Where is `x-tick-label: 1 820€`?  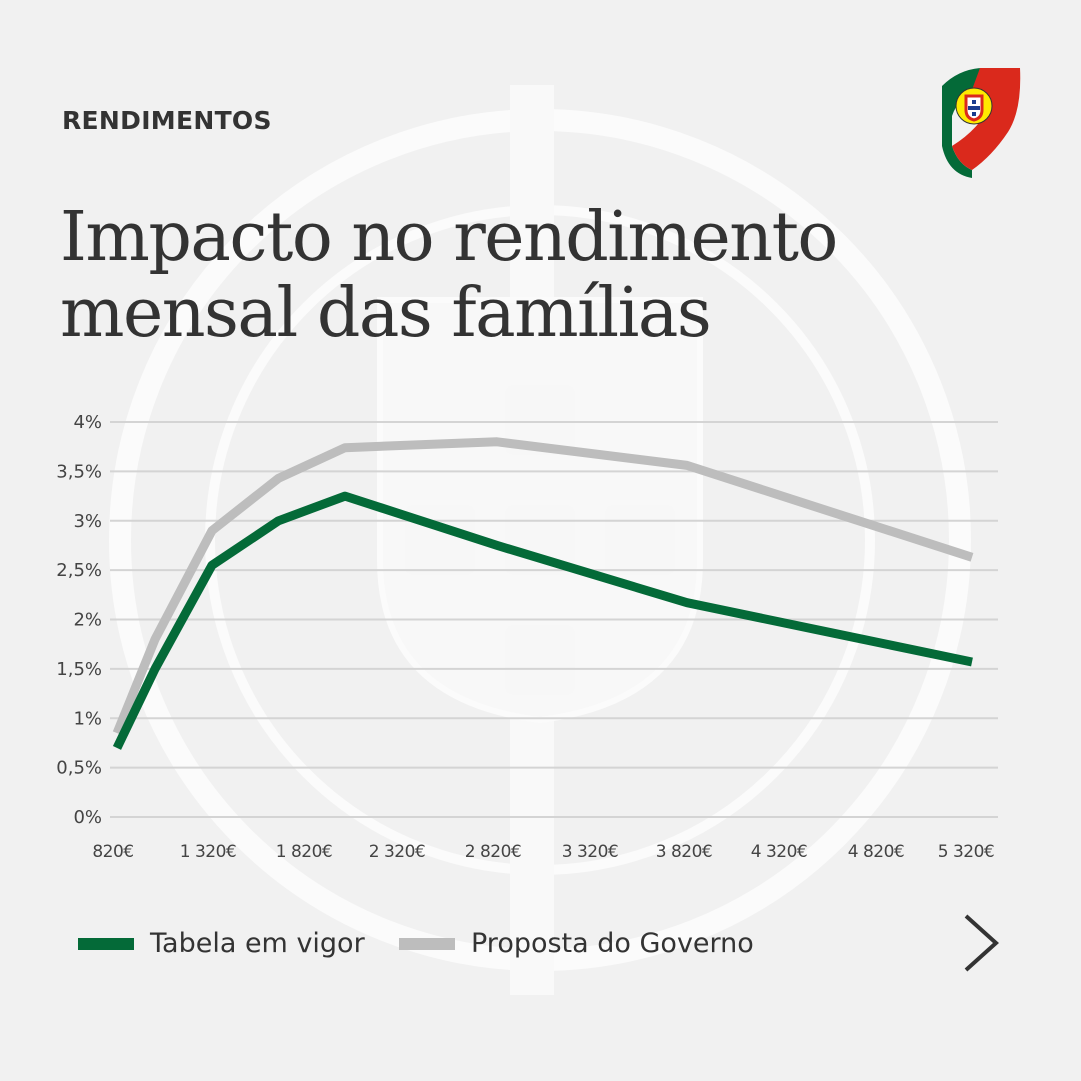
x-tick-label: 1 820€ is located at coordinates (304, 852).